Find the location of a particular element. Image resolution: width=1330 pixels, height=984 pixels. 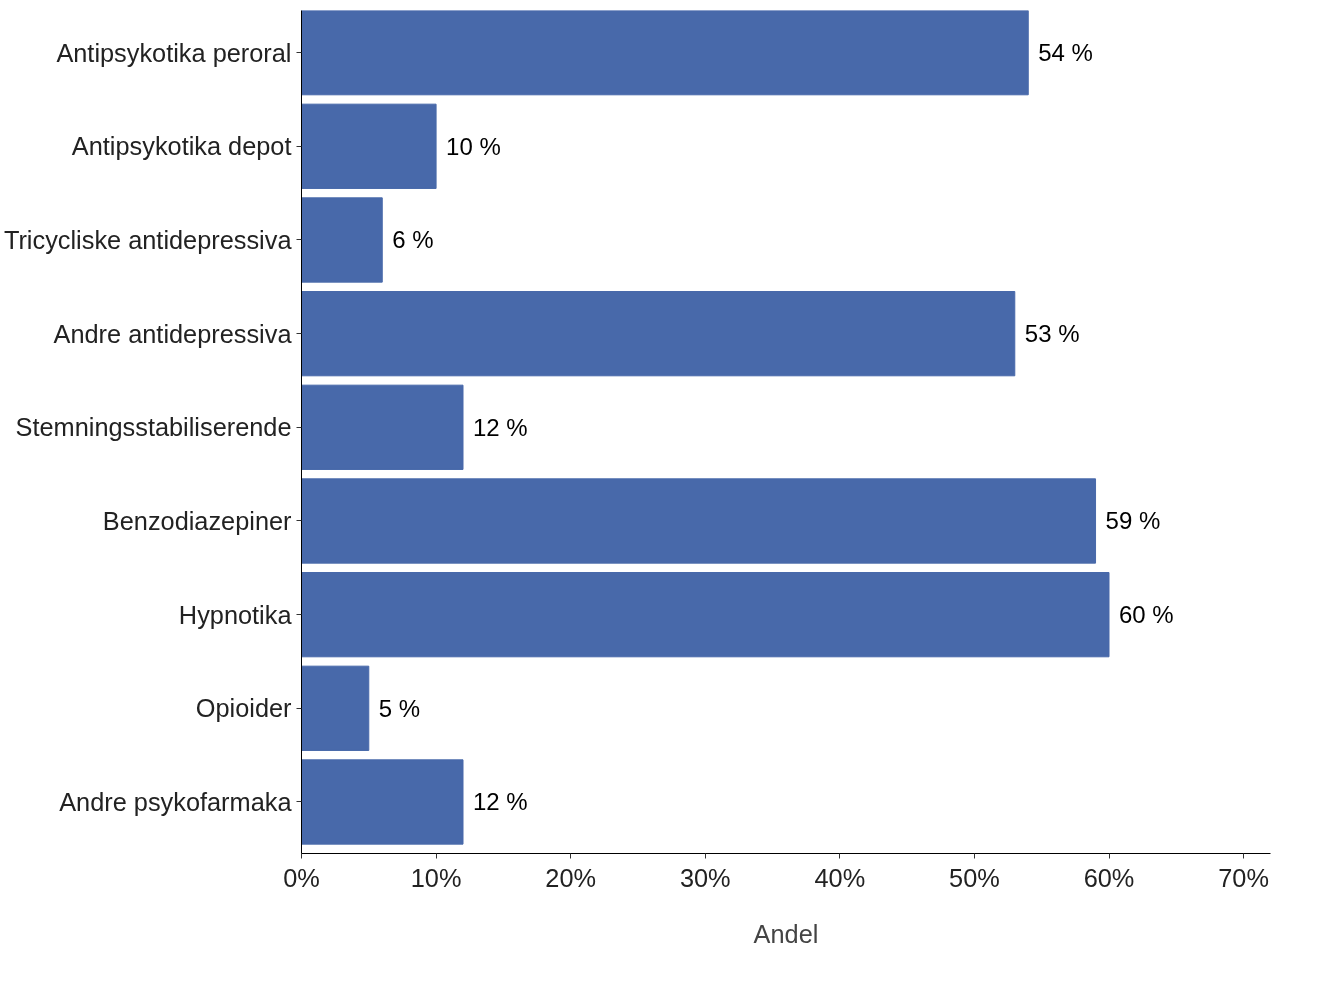

data-label: 5 % is located at coordinates (399, 708).